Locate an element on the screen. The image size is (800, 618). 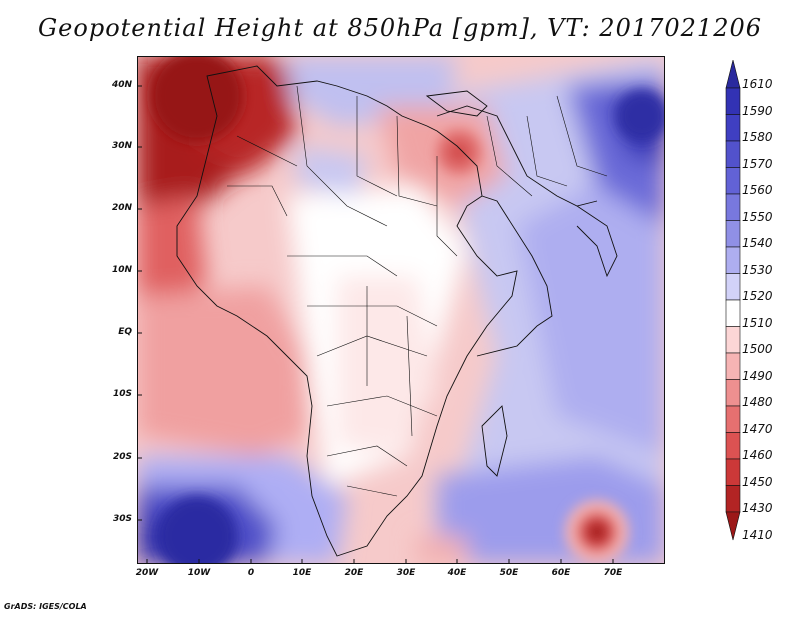
colorbar-cap-top is located at coordinates (733, 74).